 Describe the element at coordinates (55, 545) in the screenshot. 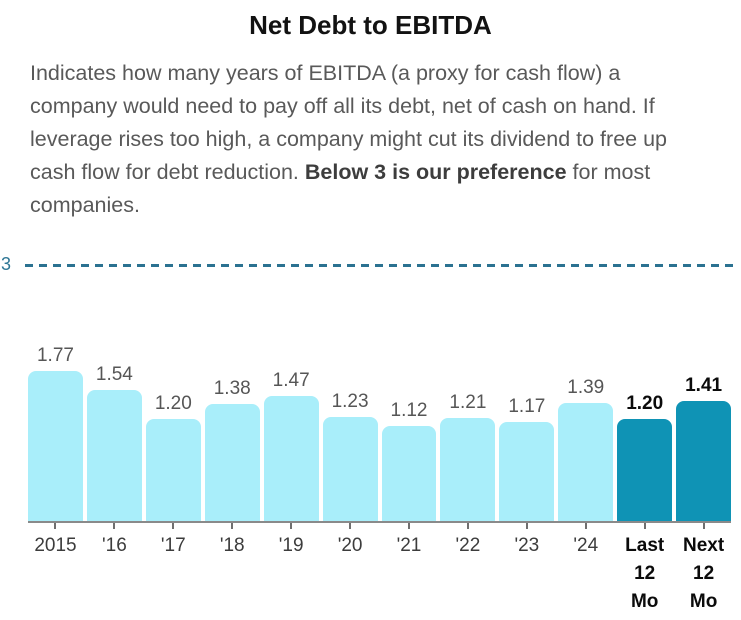

I see `x-axis-label: 2015` at that location.